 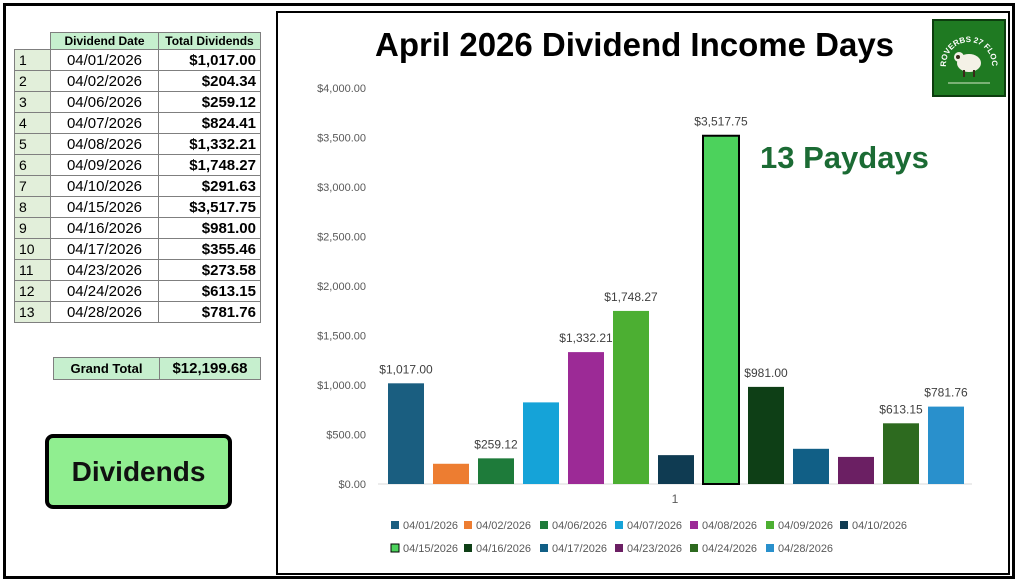 What do you see at coordinates (805, 549) in the screenshot?
I see `legend-entry: 04/28/2026` at bounding box center [805, 549].